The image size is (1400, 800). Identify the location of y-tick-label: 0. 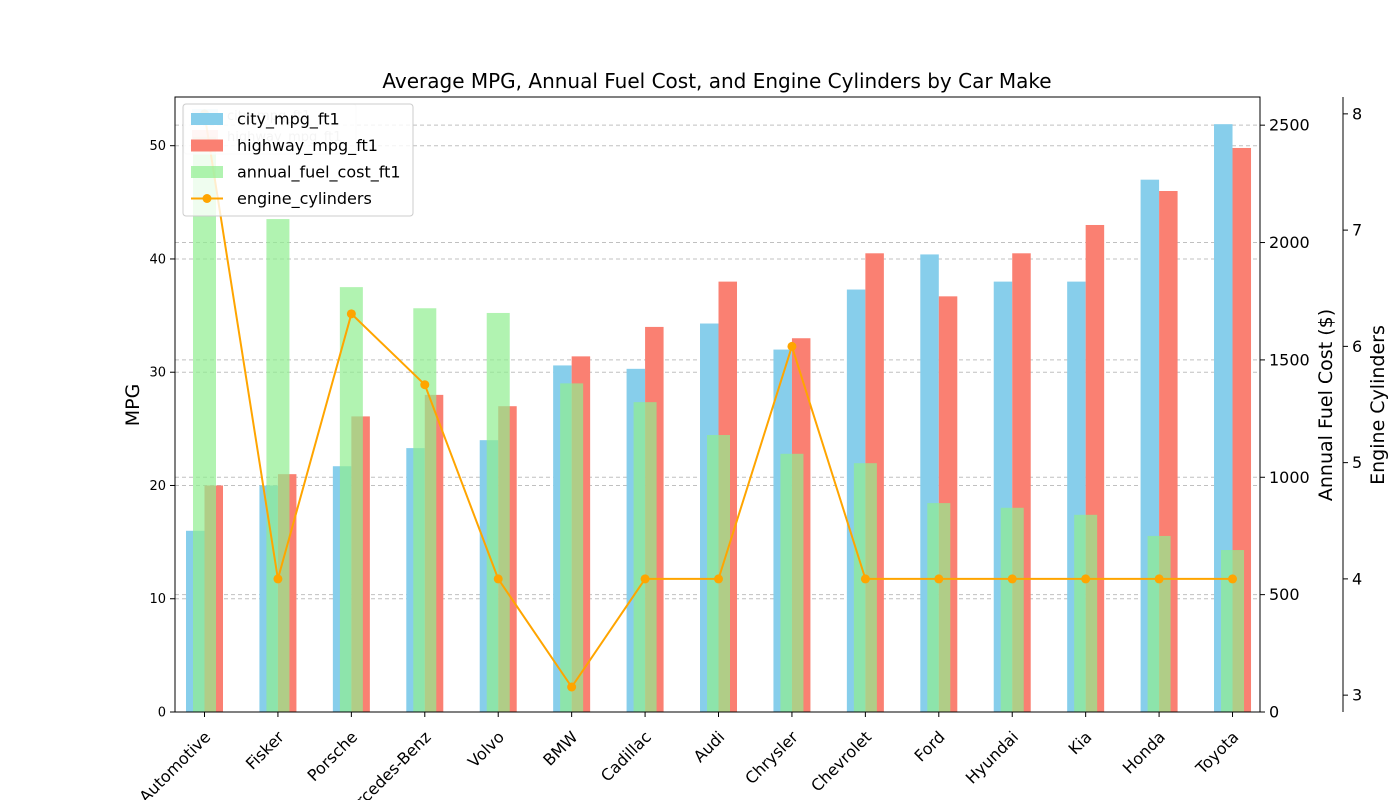
(162, 713).